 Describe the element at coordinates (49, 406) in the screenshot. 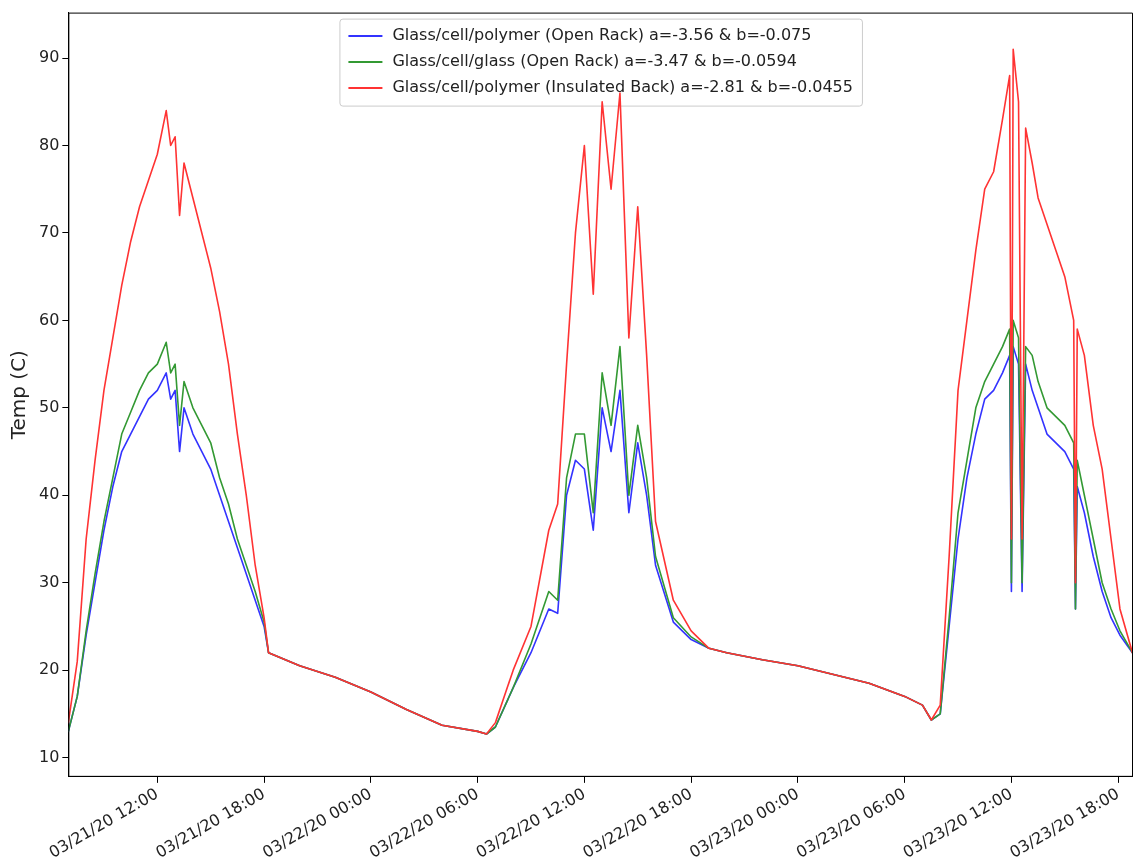

I see `y-tick-label: 50` at that location.